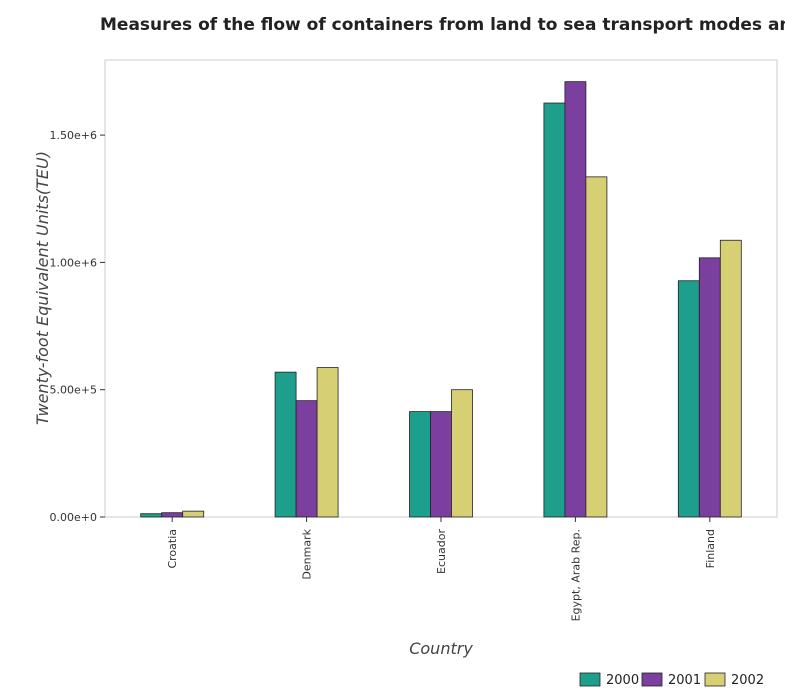 The height and width of the screenshot is (700, 785). Describe the element at coordinates (622, 680) in the screenshot. I see `legend-label-2000: 2000` at that location.